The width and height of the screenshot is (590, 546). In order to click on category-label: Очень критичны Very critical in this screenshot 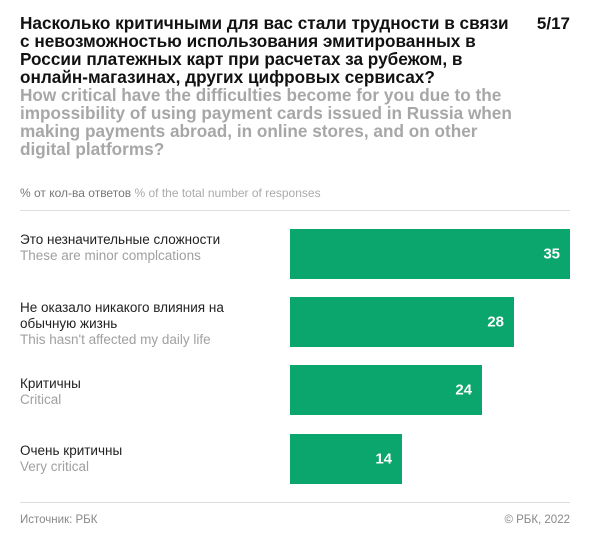, I will do `click(151, 459)`.